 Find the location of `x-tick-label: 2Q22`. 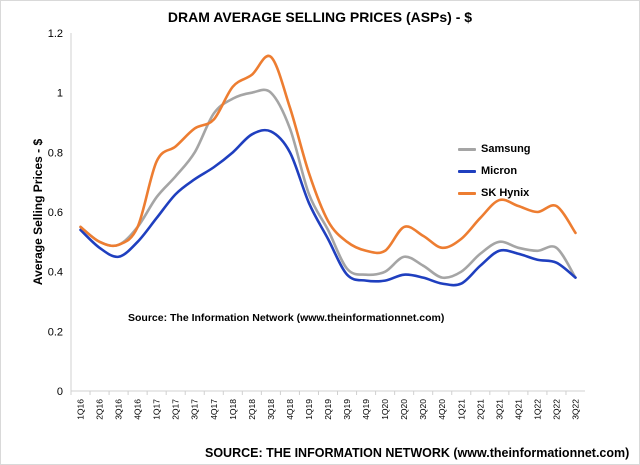

x-tick-label: 2Q22 is located at coordinates (556, 409).